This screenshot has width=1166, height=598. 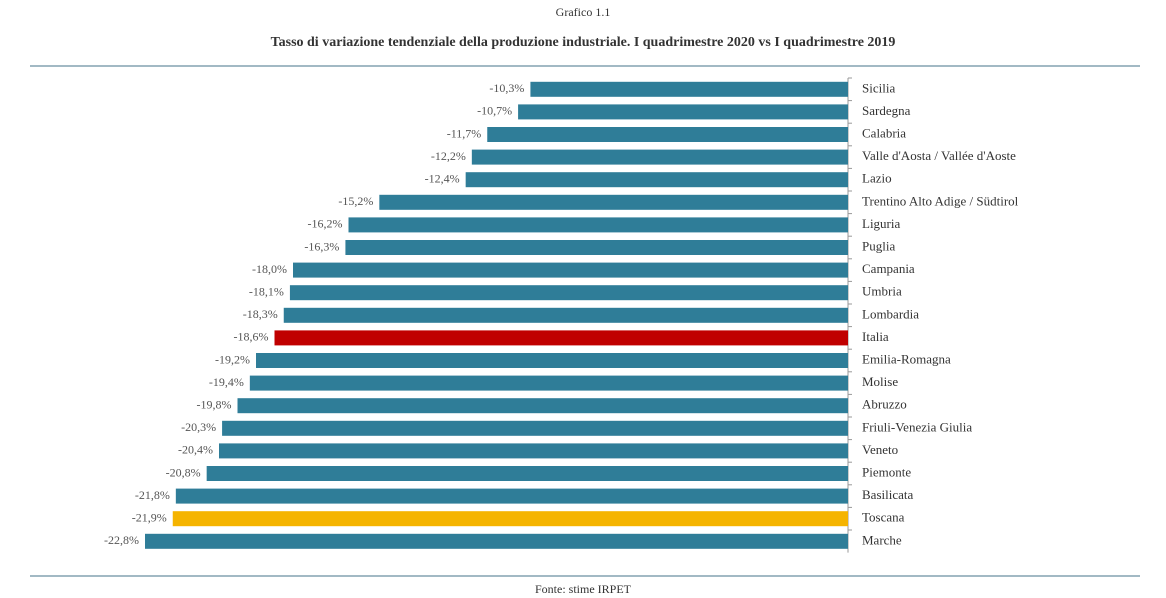 I want to click on value-label: -10,3%, so click(x=506, y=88).